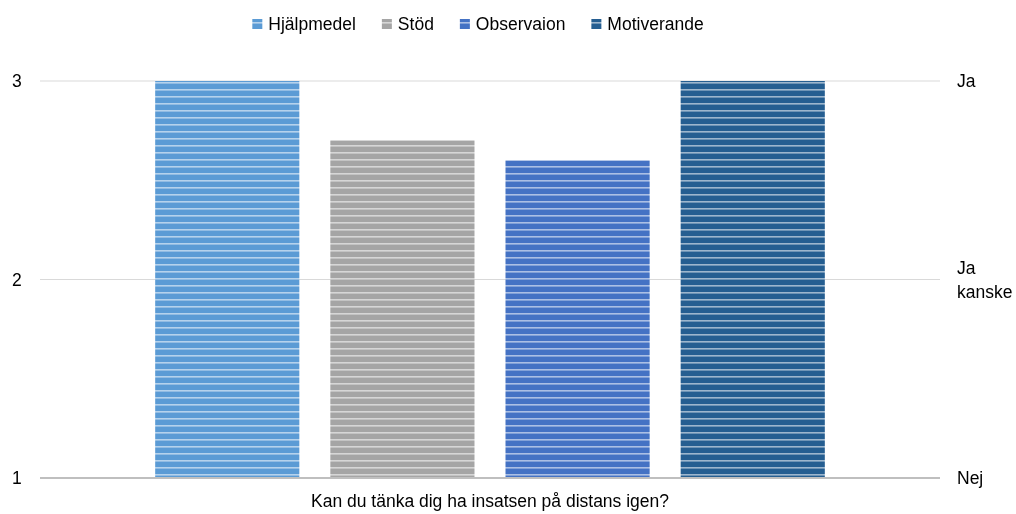 This screenshot has width=1016, height=514. I want to click on text: Ja kanske, so click(985, 279).